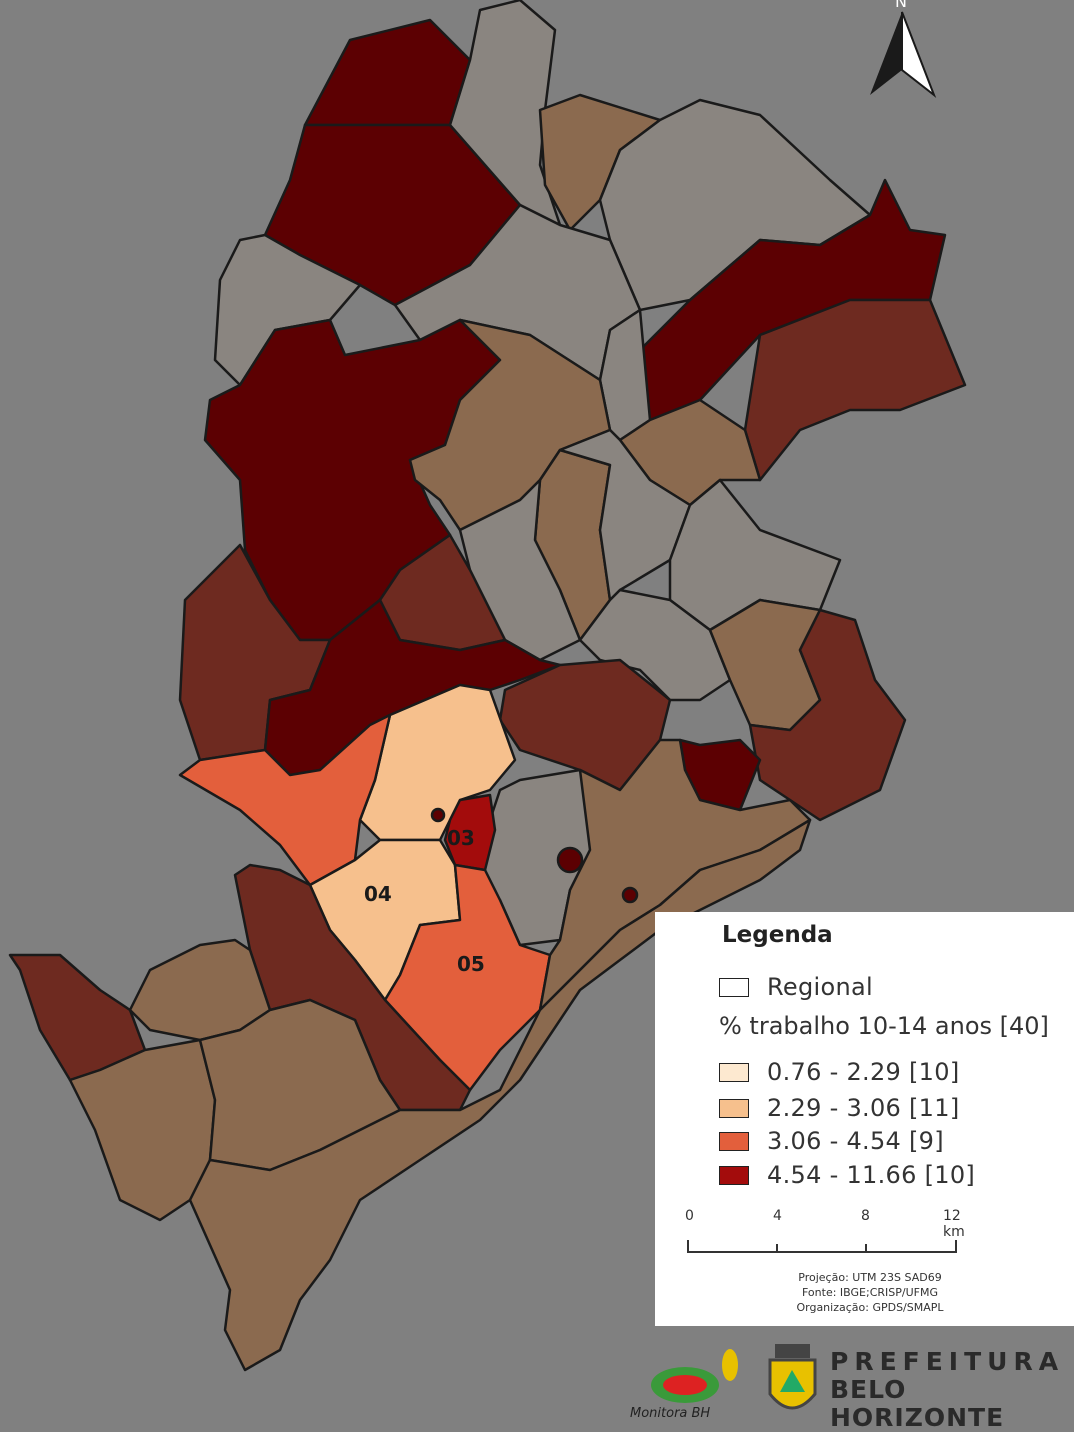  I want to click on scale-tick-8: 8, so click(865, 1216).